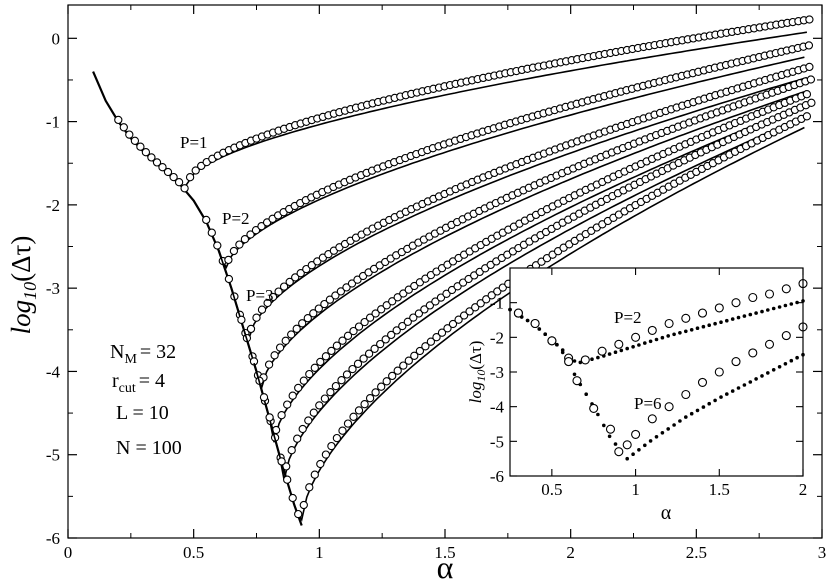 This screenshot has height=582, width=830. Describe the element at coordinates (497, 476) in the screenshot. I see `inset-y-tick-label: -6` at that location.